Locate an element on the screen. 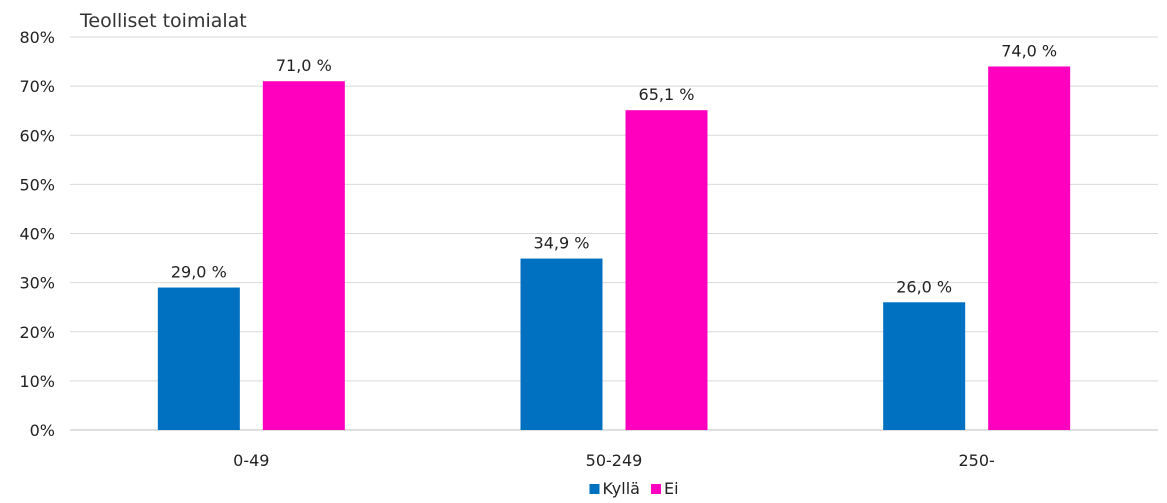 The height and width of the screenshot is (503, 1167). y-axis-tick-labels: 0% 10% 20% 30% 40% 50% 60% 70% 80% is located at coordinates (37, 234).